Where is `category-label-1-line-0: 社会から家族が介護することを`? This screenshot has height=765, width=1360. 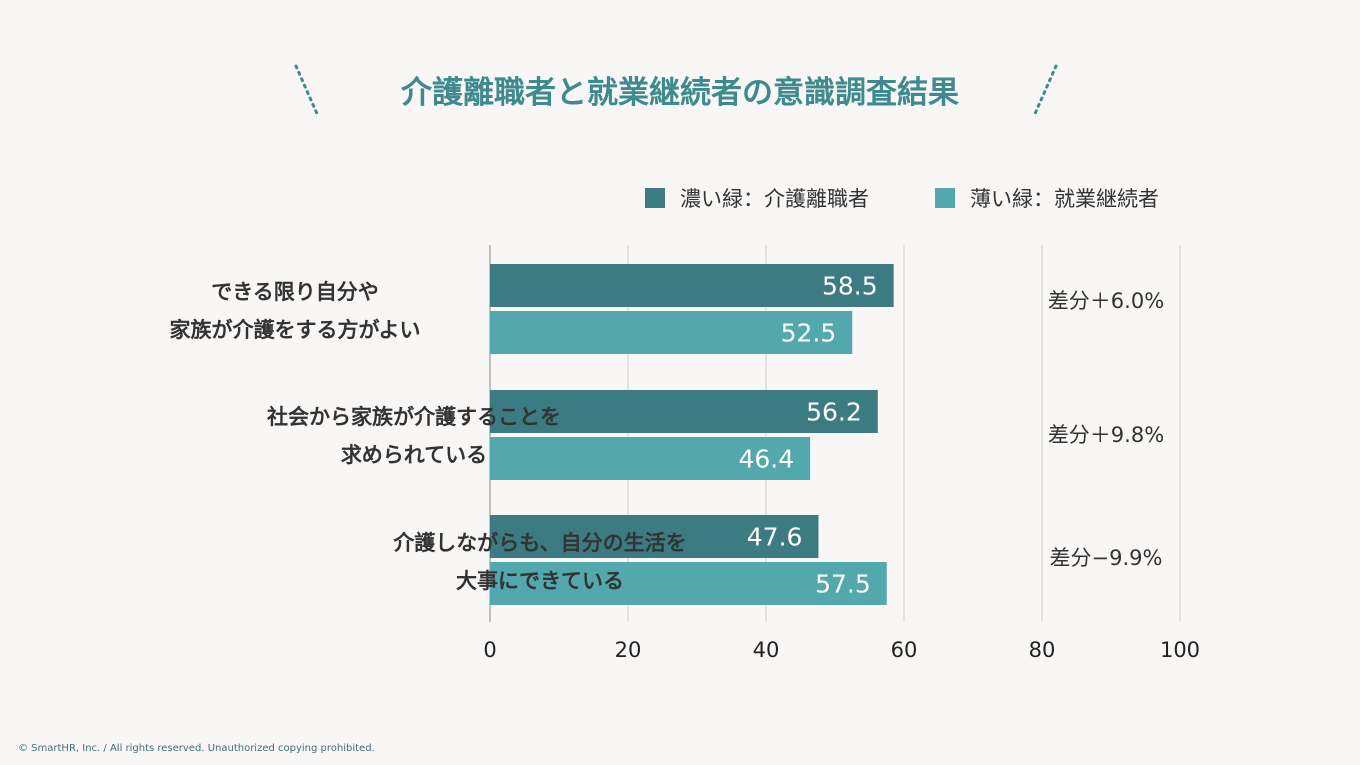
category-label-1-line-0: 社会から家族が介護することを is located at coordinates (413, 417).